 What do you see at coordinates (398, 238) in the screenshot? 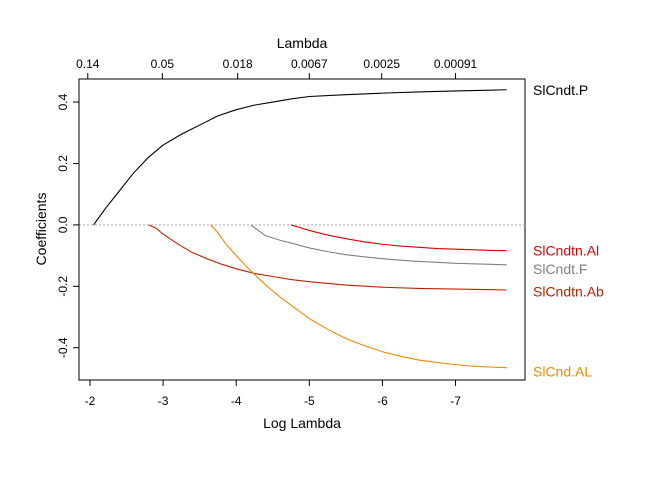
I see `series-line-SlCndtn.Al` at bounding box center [398, 238].